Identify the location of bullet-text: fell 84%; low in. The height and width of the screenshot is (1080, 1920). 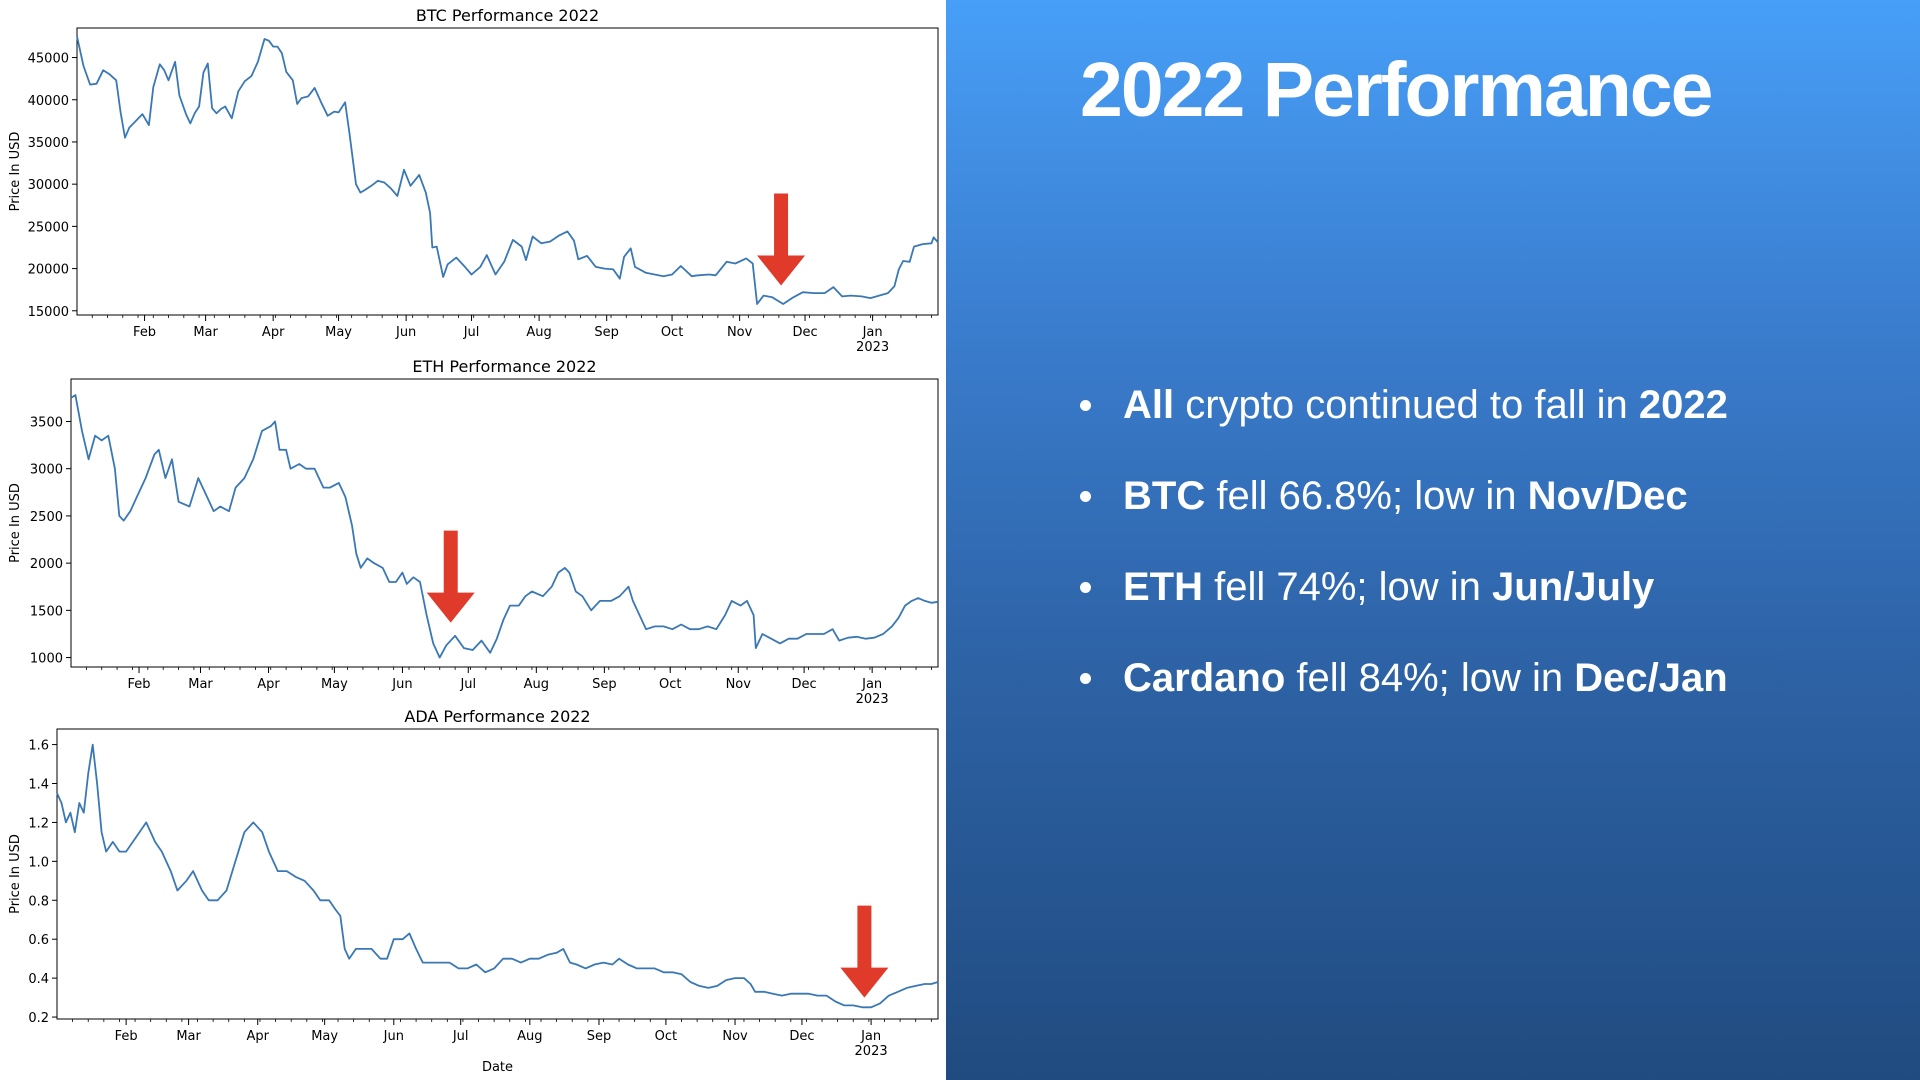
(1430, 678).